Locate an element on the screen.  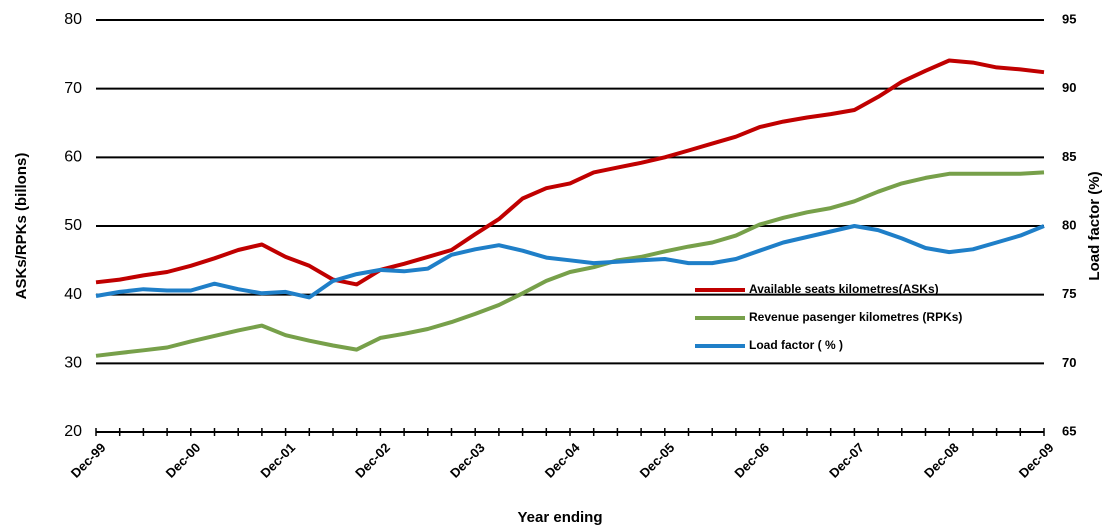
series-line is located at coordinates (570, 262).